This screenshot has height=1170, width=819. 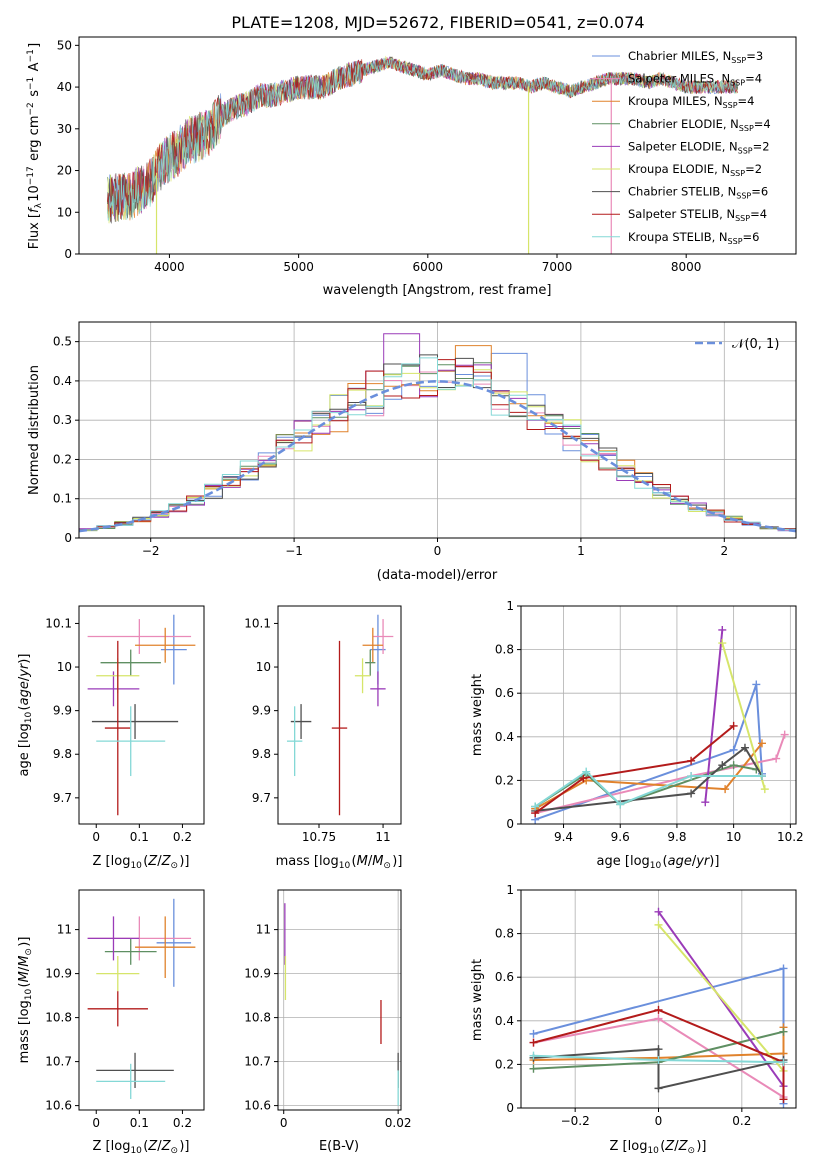 I want to click on y-tick-label: 20, so click(x=64, y=171).